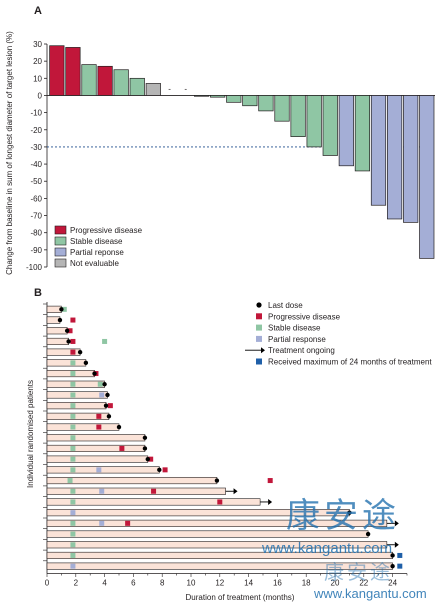  I want to click on y-tick-label: -80, so click(36, 233).